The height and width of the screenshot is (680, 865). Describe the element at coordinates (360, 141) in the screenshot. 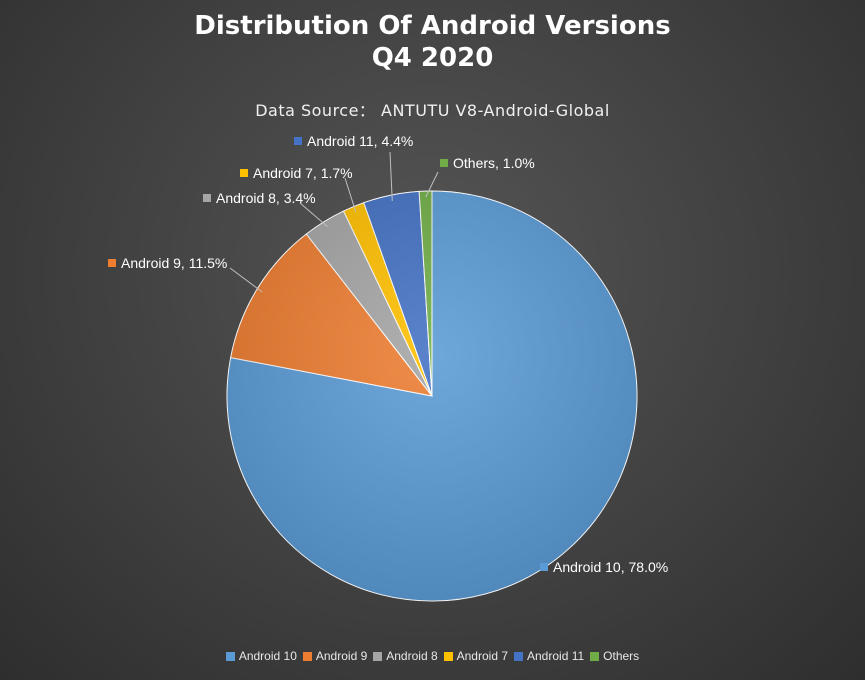

I see `slice-label-android-11: Android 11, 4.4%` at that location.